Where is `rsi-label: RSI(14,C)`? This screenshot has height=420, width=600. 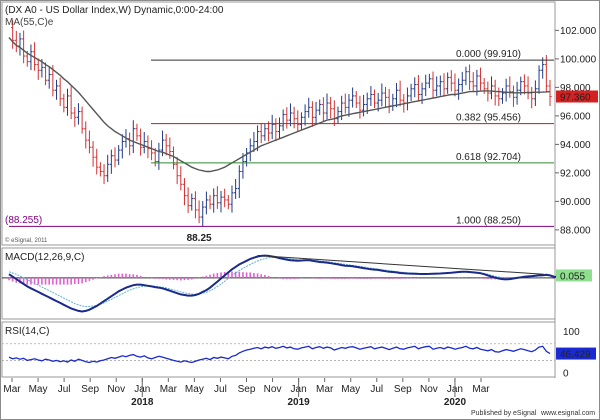 rsi-label: RSI(14,C) is located at coordinates (27, 331).